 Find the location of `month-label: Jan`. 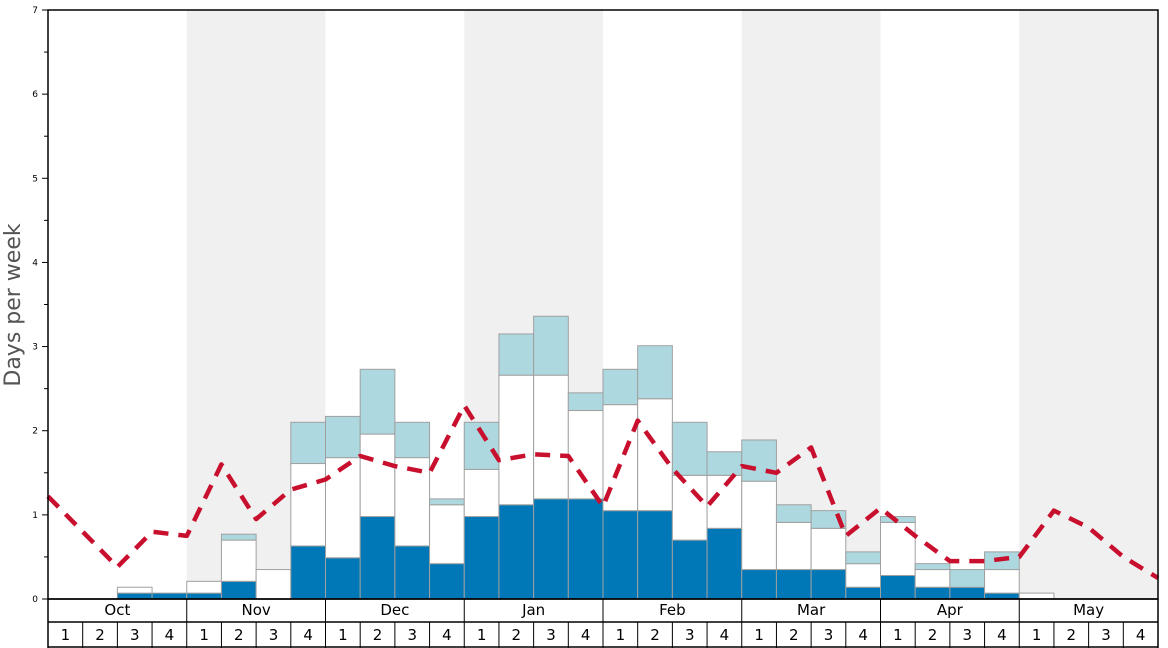

month-label: Jan is located at coordinates (533, 610).